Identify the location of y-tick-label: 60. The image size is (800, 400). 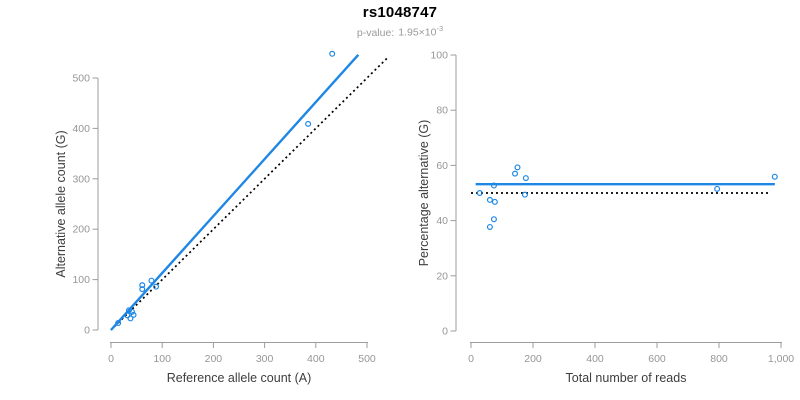
(442, 166).